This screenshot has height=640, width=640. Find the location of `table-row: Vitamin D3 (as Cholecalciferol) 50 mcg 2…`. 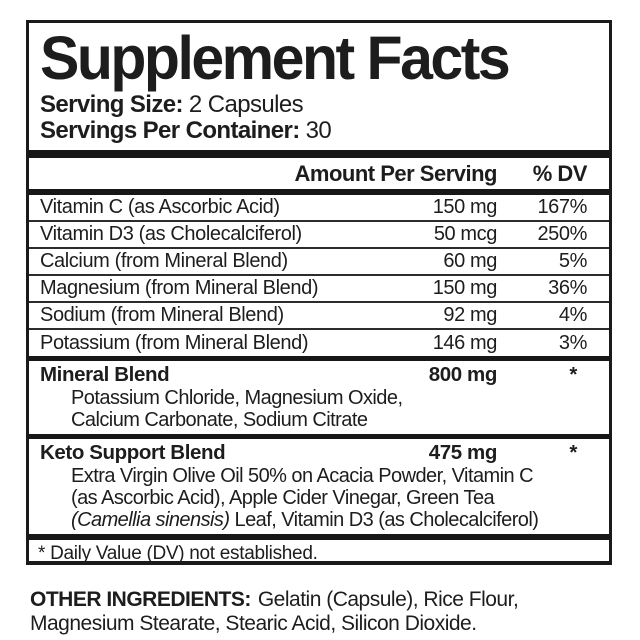

table-row: Vitamin D3 (as Cholecalciferol) 50 mcg 2… is located at coordinates (319, 235).